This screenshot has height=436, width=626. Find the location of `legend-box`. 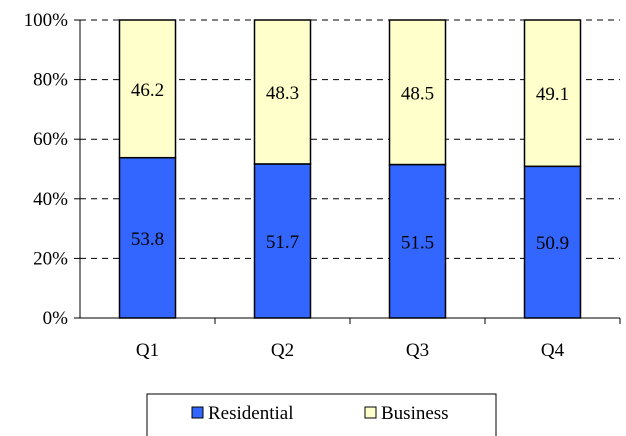

legend-box is located at coordinates (321, 414).